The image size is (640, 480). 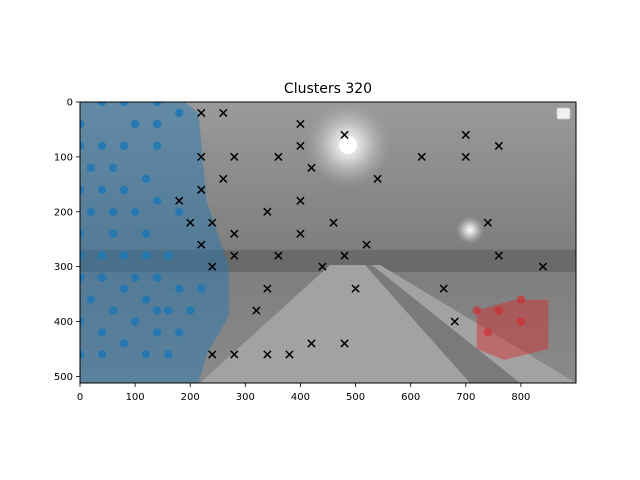 What do you see at coordinates (135, 397) in the screenshot?
I see `x-tick-label: 100` at bounding box center [135, 397].